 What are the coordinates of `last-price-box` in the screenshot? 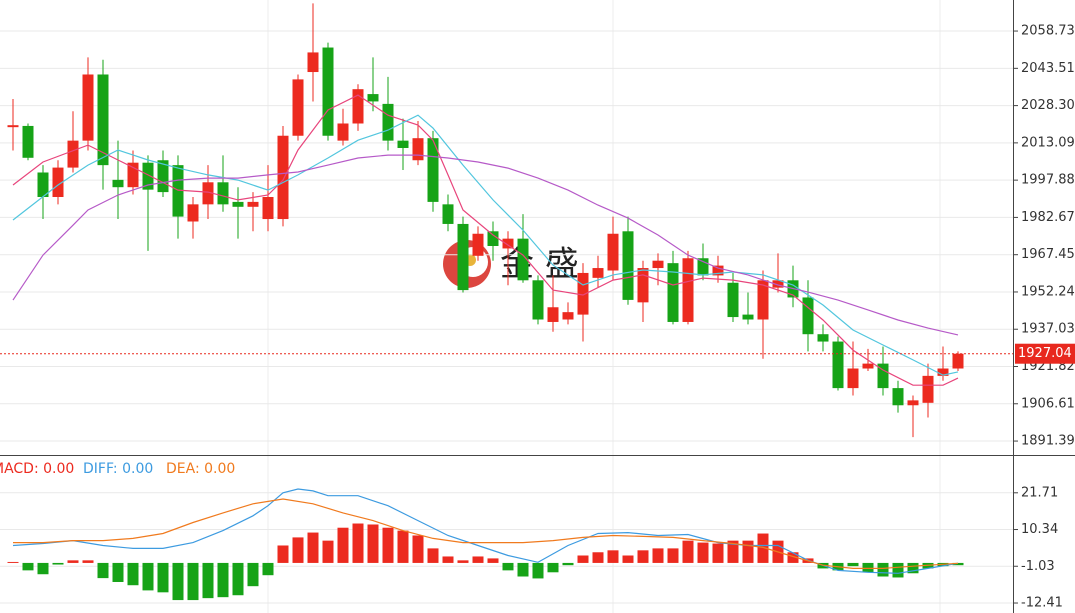 It's located at (1045, 353).